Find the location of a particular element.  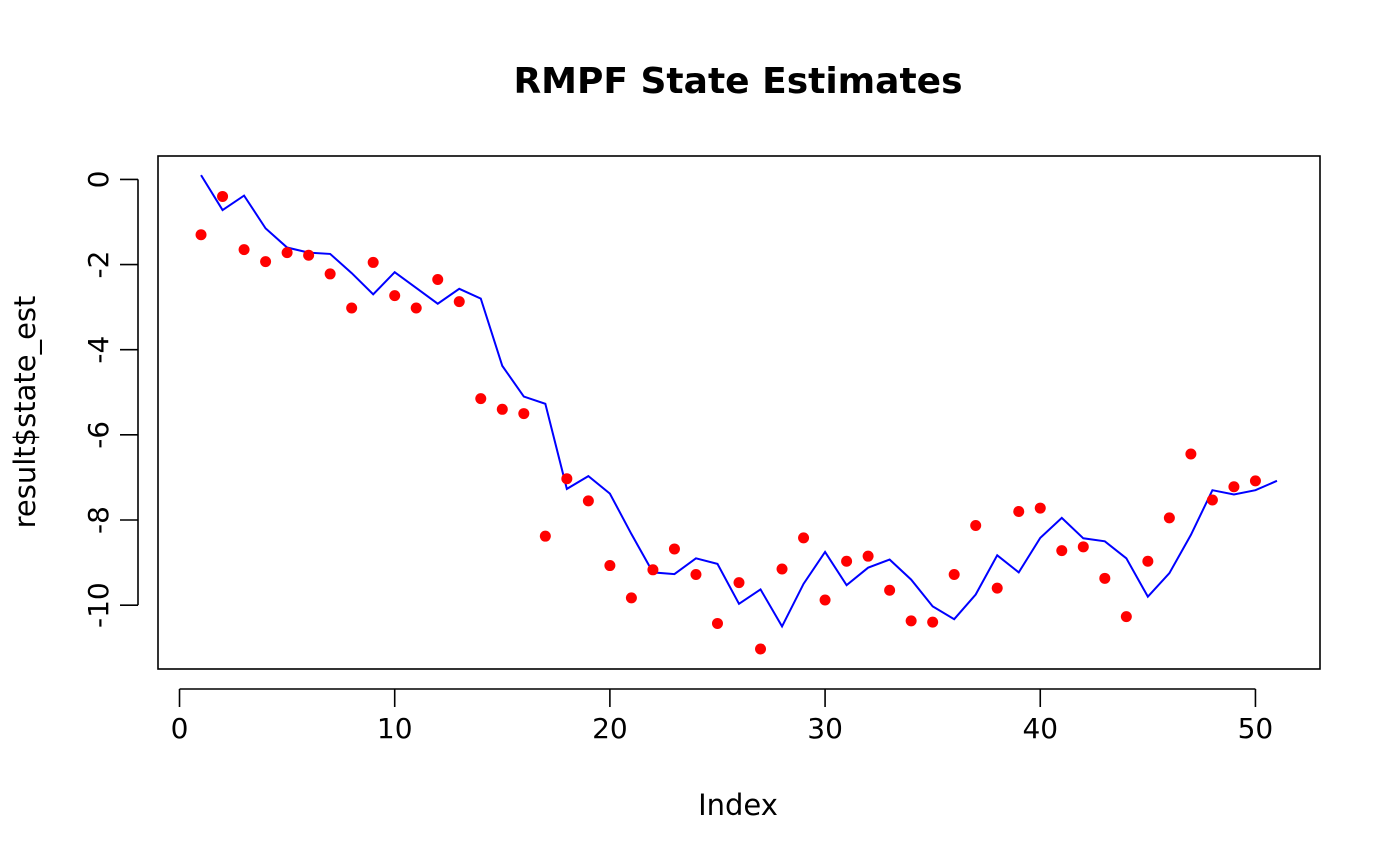

x-tick-label: 20 is located at coordinates (610, 728).